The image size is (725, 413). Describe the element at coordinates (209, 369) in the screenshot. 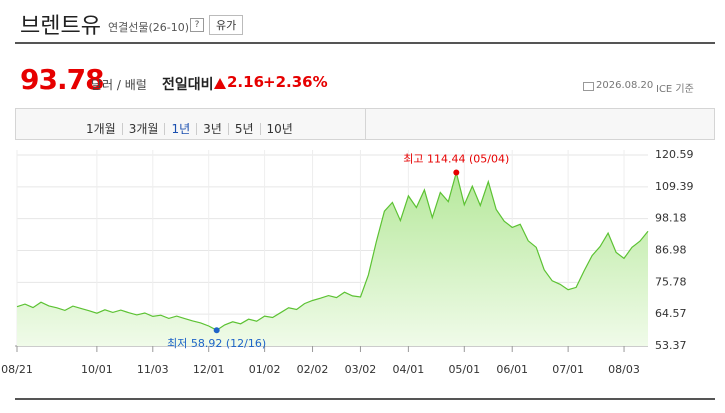

I see `x-tick-label: 12/01` at that location.